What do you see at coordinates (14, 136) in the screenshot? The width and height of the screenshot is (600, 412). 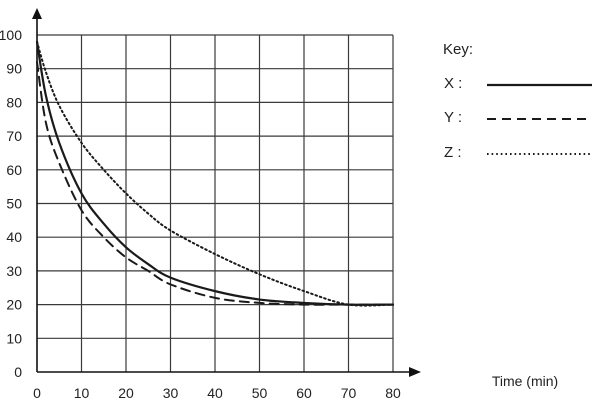 I see `y-tick-label: 70` at bounding box center [14, 136].